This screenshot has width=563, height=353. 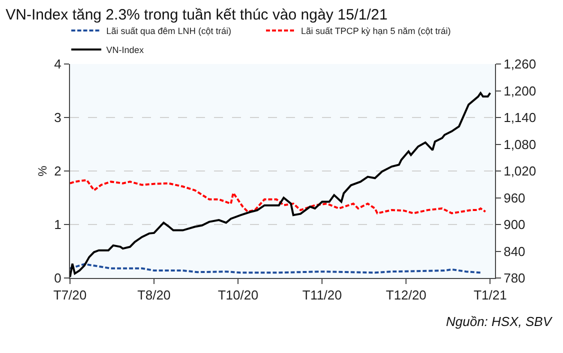 What do you see at coordinates (42, 170) in the screenshot?
I see `y-axis-title: %` at bounding box center [42, 170].